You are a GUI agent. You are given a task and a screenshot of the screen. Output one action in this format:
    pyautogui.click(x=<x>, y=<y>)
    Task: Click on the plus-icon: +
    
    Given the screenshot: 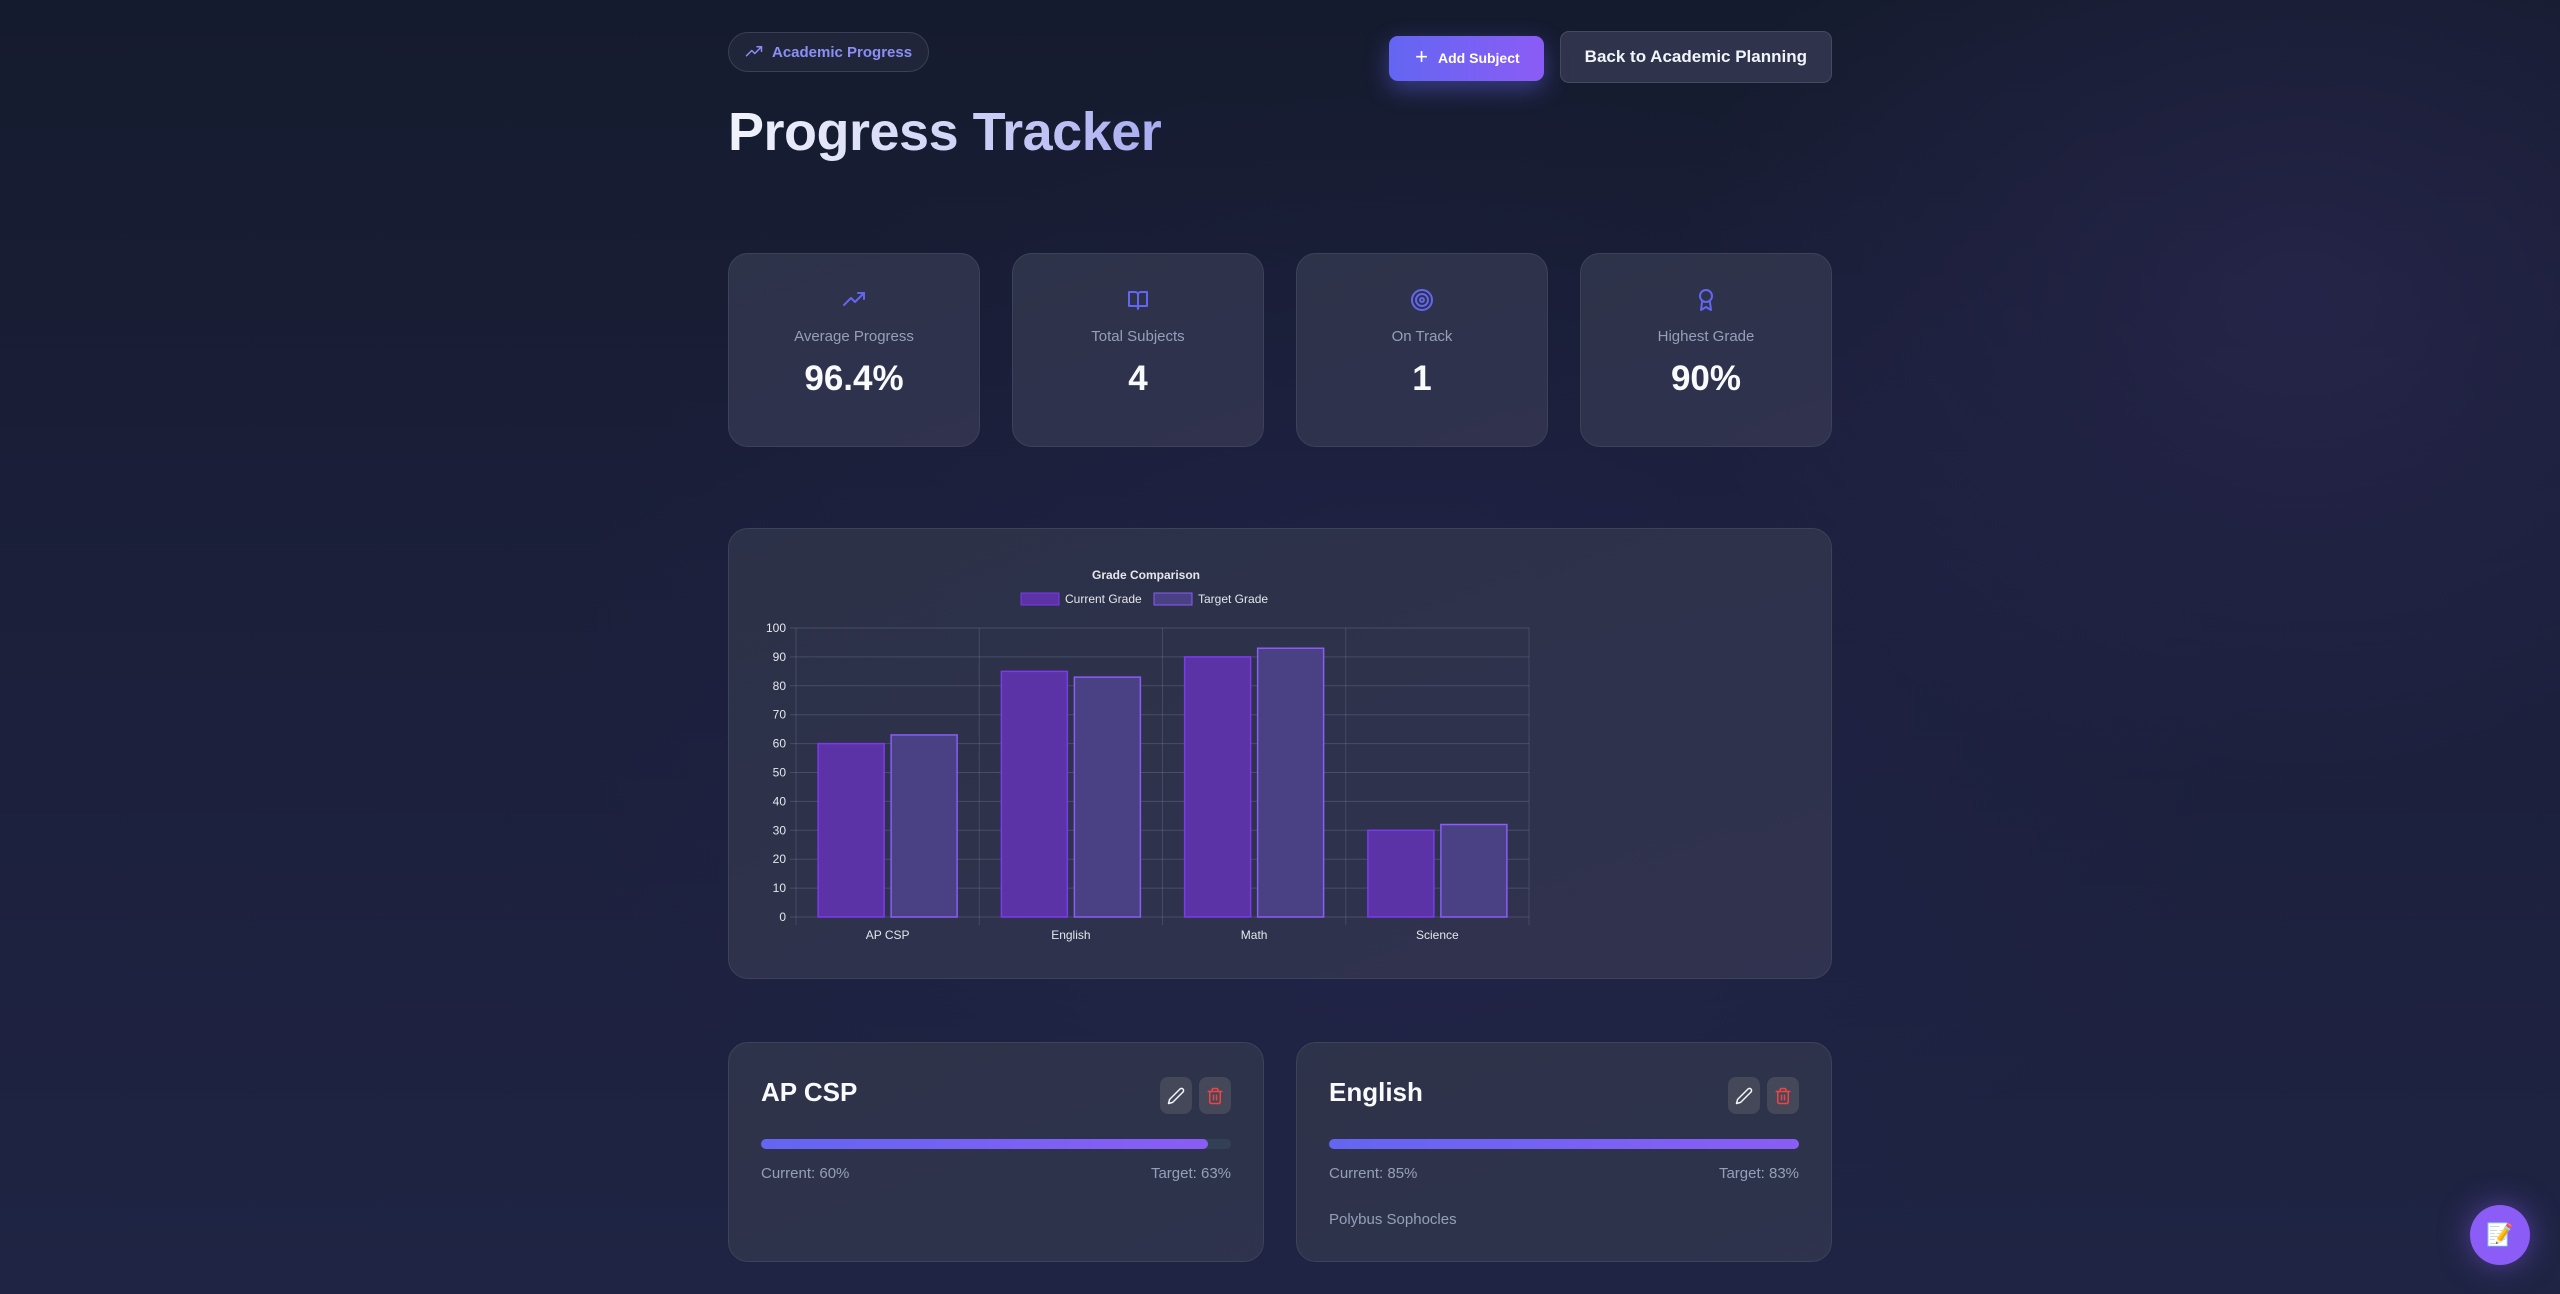 What is the action you would take?
    pyautogui.click(x=1421, y=56)
    